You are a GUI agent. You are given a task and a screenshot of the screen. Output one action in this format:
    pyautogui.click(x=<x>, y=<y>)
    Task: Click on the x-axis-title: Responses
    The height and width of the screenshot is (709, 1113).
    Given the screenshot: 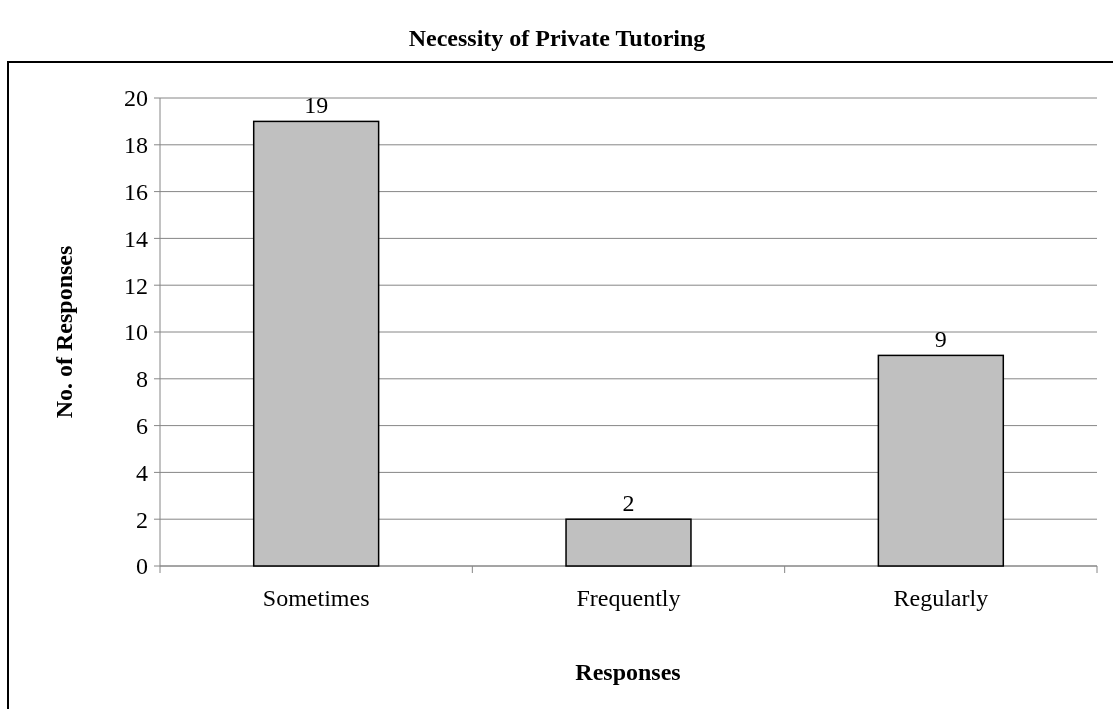 What is the action you would take?
    pyautogui.click(x=628, y=672)
    